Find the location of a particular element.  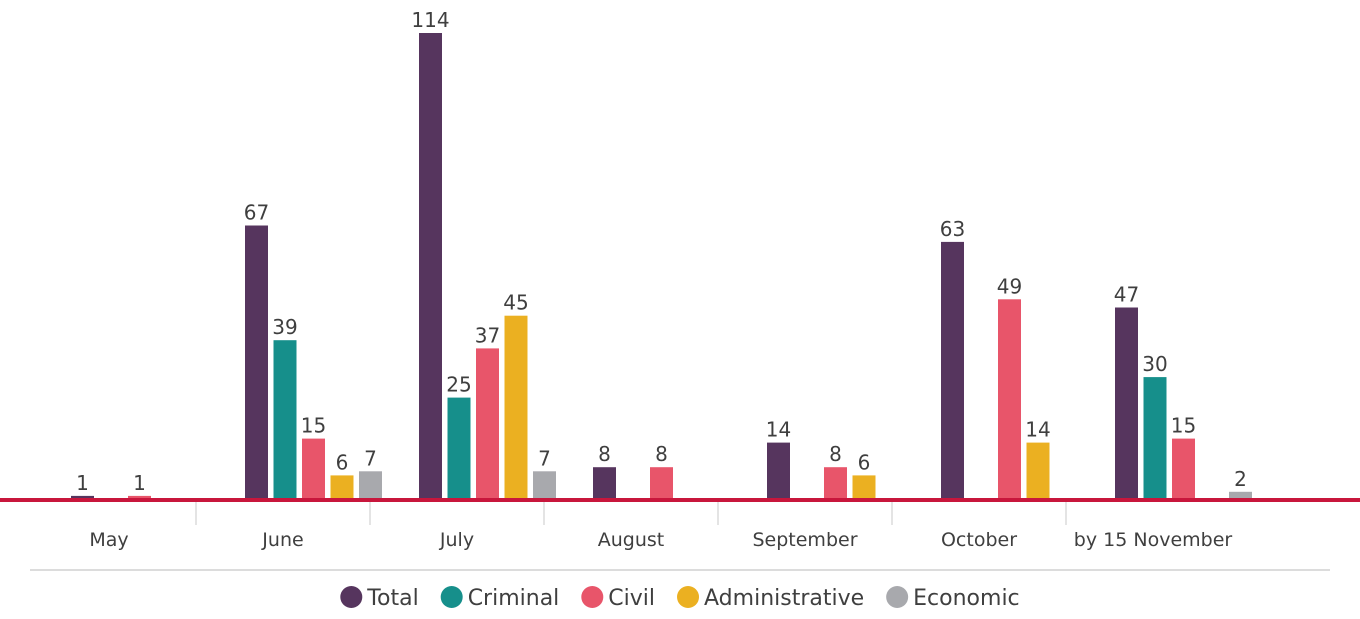

x-tick-label-by-15-november: by 15 November is located at coordinates (1153, 540).